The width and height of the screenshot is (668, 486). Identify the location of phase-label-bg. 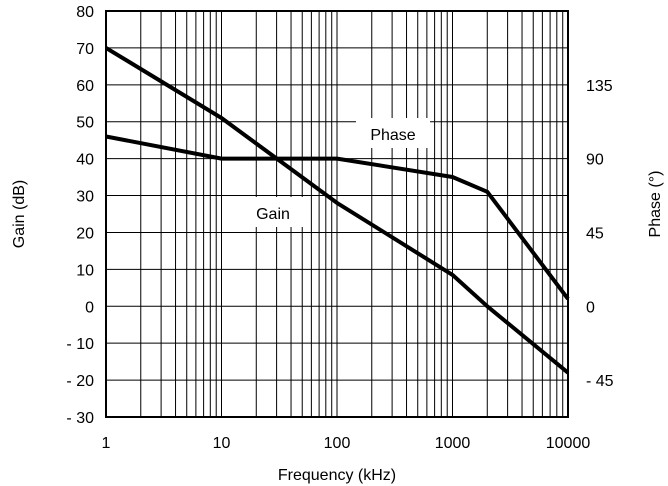
(393, 133).